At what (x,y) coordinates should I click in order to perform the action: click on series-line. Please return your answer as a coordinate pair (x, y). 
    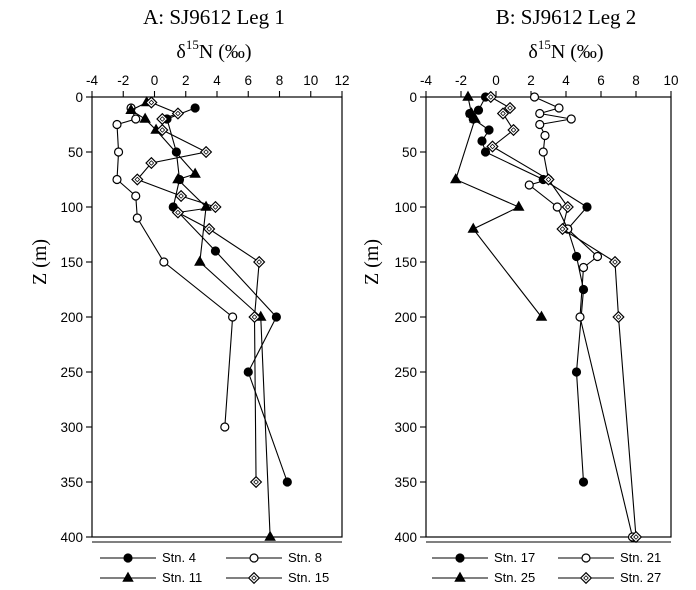
    Looking at the image, I should click on (175, 267).